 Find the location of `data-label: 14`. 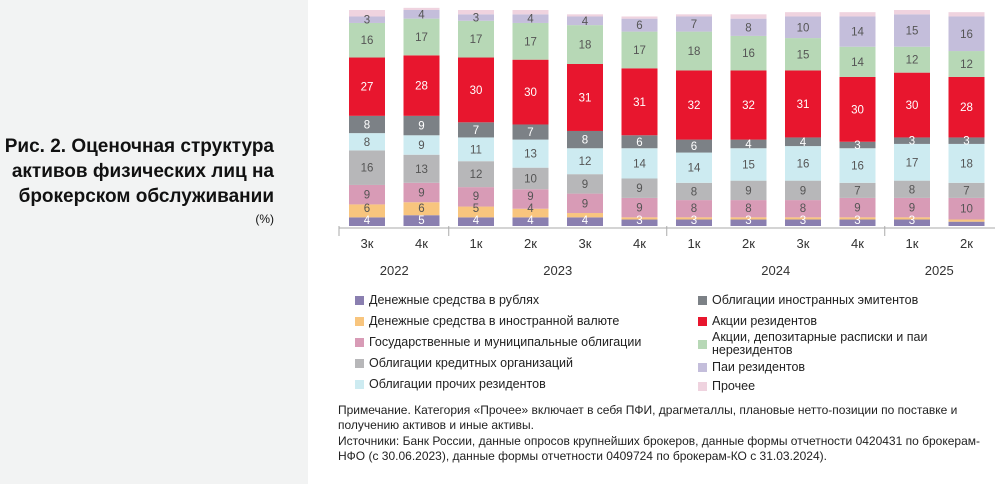

data-label: 14 is located at coordinates (694, 169).